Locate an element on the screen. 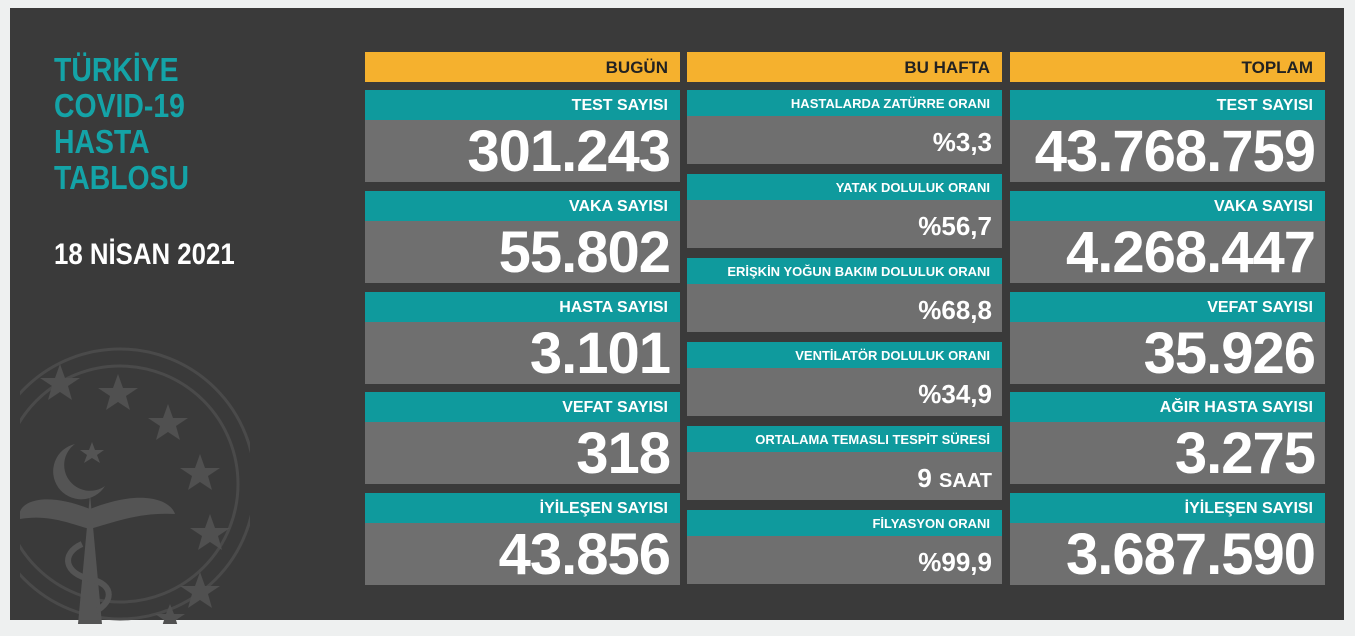 The height and width of the screenshot is (636, 1355). rate-value: %68,8 is located at coordinates (844, 308).